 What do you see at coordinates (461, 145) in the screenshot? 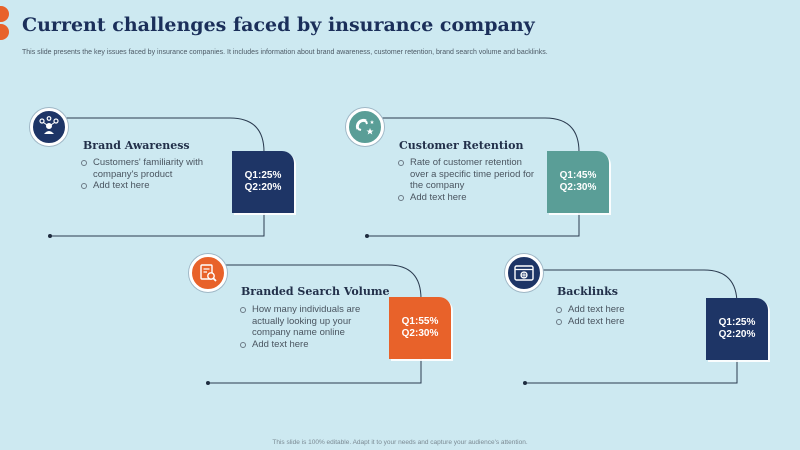
I see `card-heading: Customer Retention` at bounding box center [461, 145].